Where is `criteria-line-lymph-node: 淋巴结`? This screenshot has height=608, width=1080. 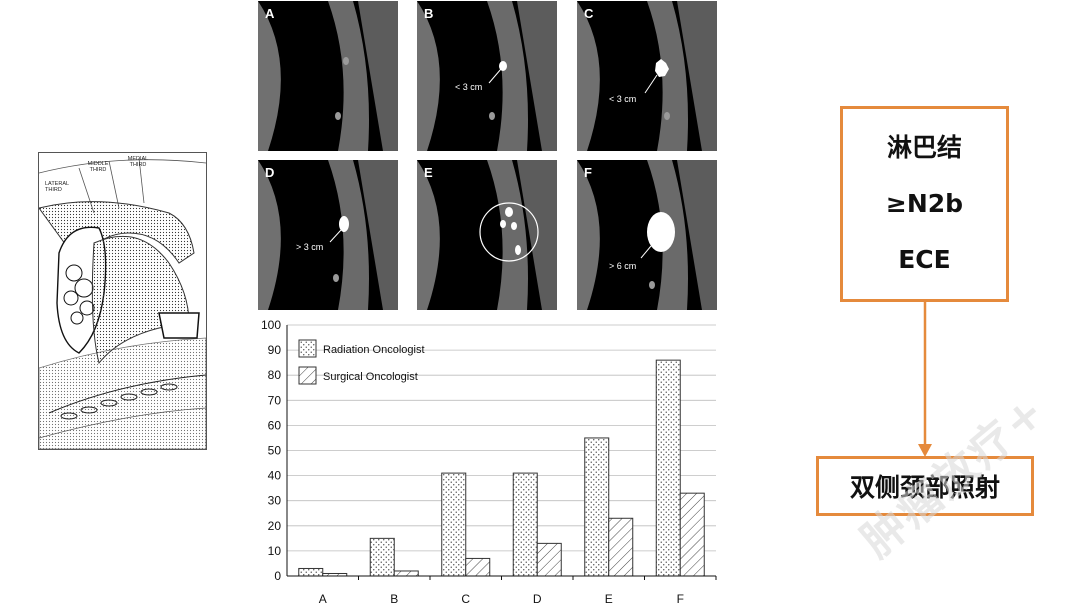 criteria-line-lymph-node: 淋巴结 is located at coordinates (924, 147).